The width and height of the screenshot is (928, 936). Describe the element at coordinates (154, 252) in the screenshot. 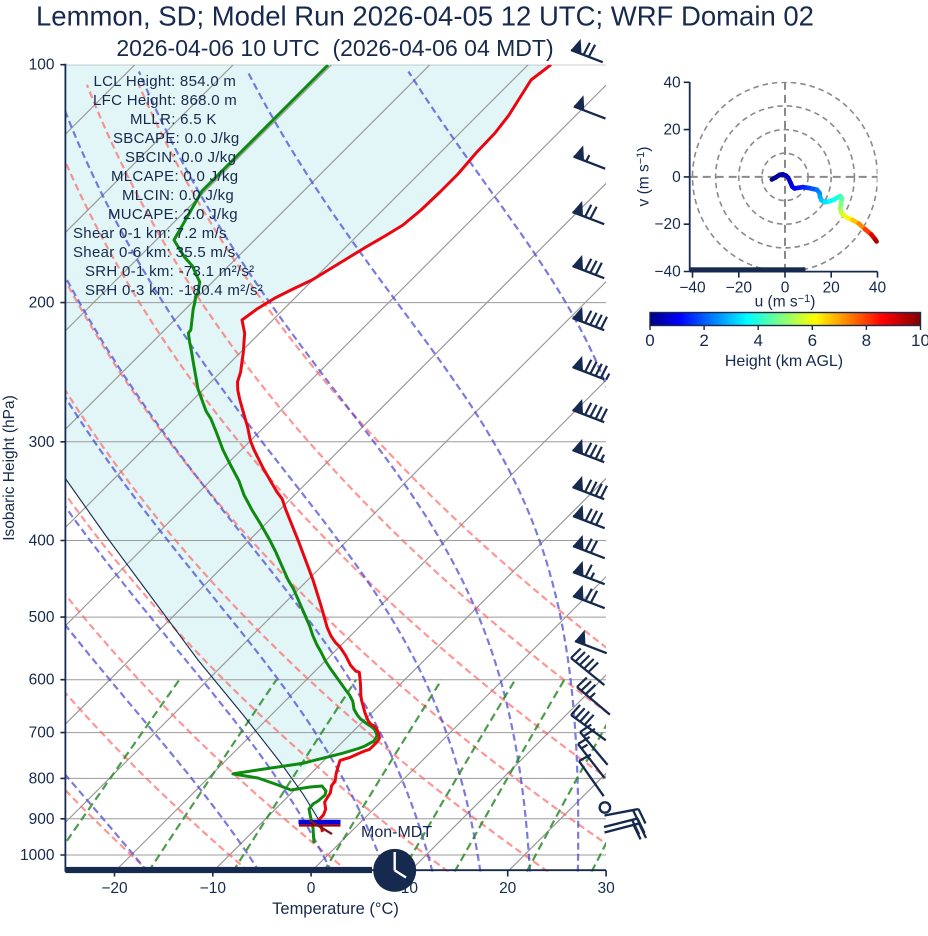

I see `svg-text: Shear 0-6 km: 35.5 m/s` at that location.